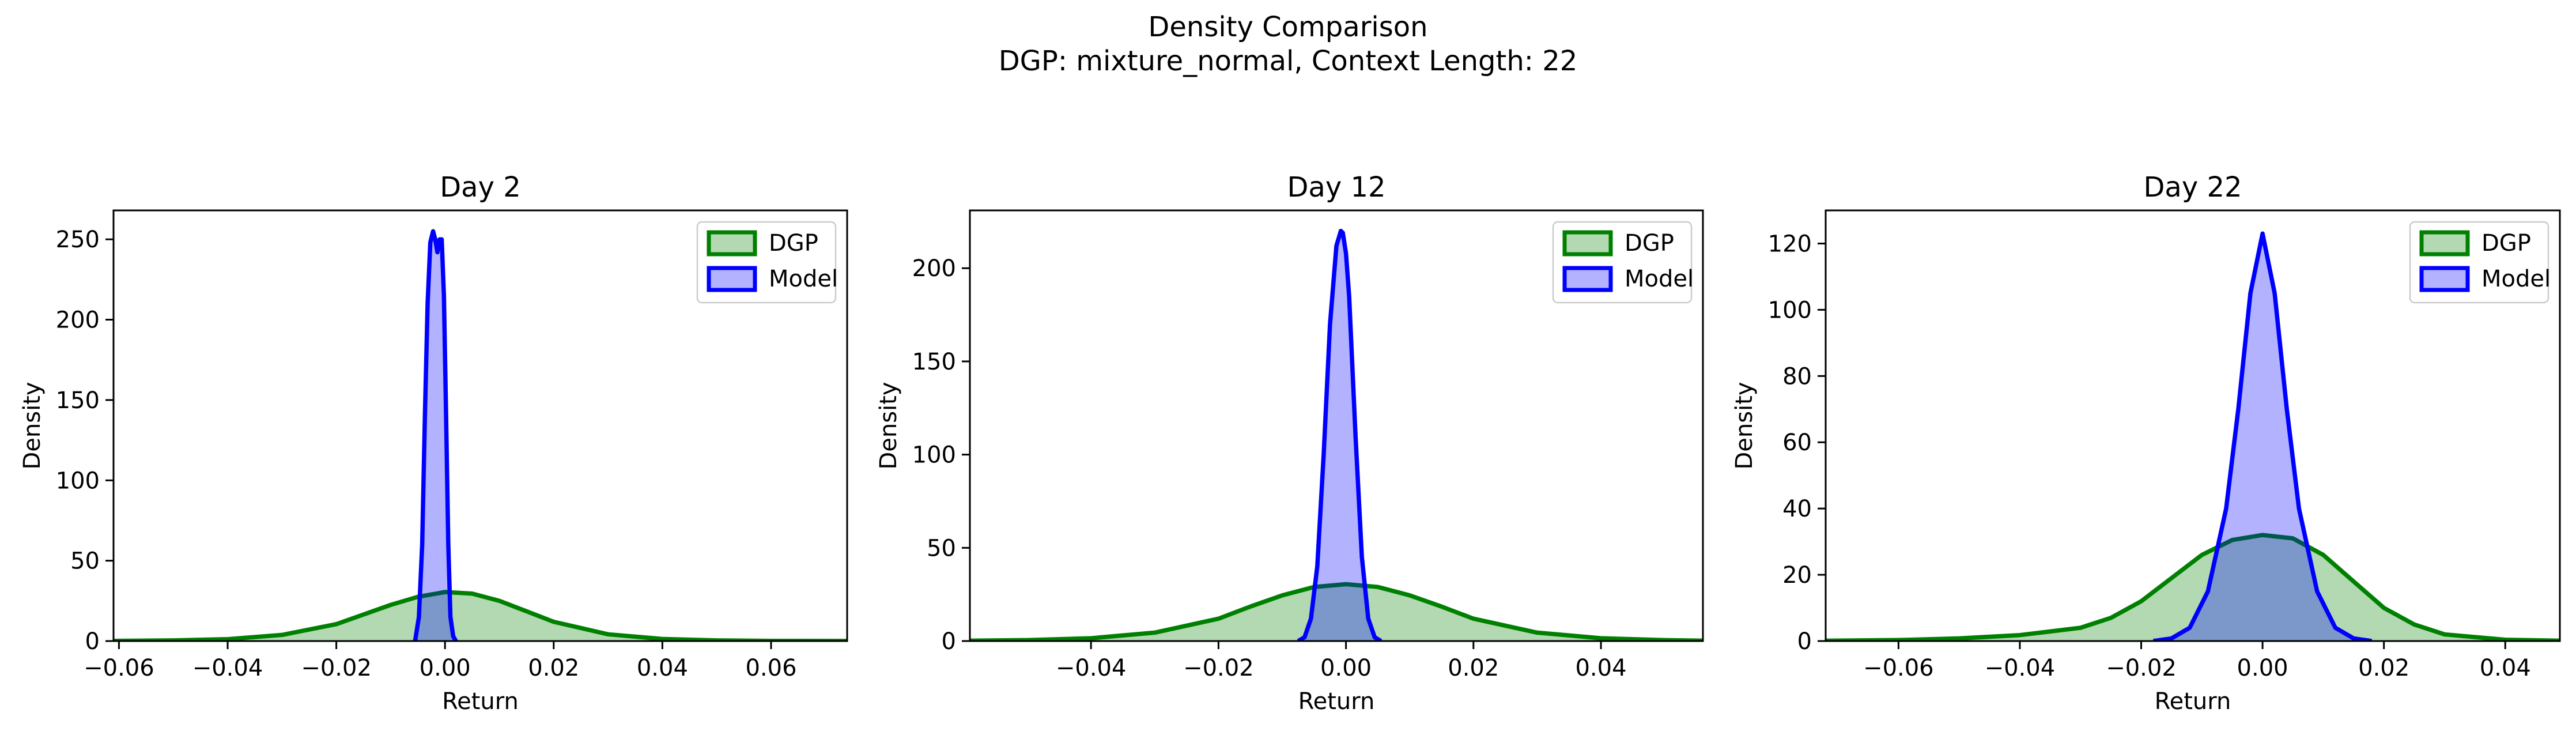 The height and width of the screenshot is (735, 2576). What do you see at coordinates (1797, 376) in the screenshot?
I see `y-tick-label: 80` at bounding box center [1797, 376].